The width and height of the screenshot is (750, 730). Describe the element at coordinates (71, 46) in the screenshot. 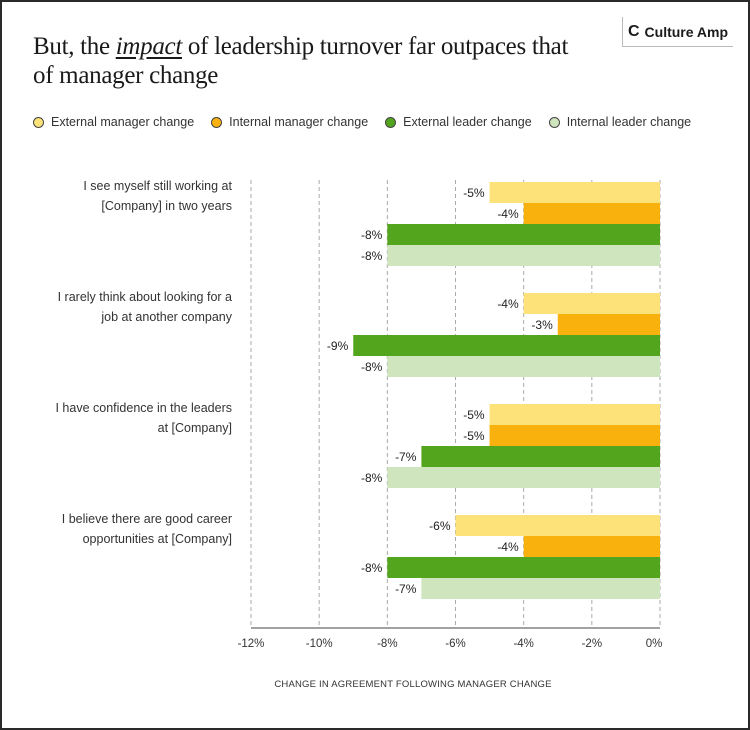

I see `title-part: But, the` at that location.